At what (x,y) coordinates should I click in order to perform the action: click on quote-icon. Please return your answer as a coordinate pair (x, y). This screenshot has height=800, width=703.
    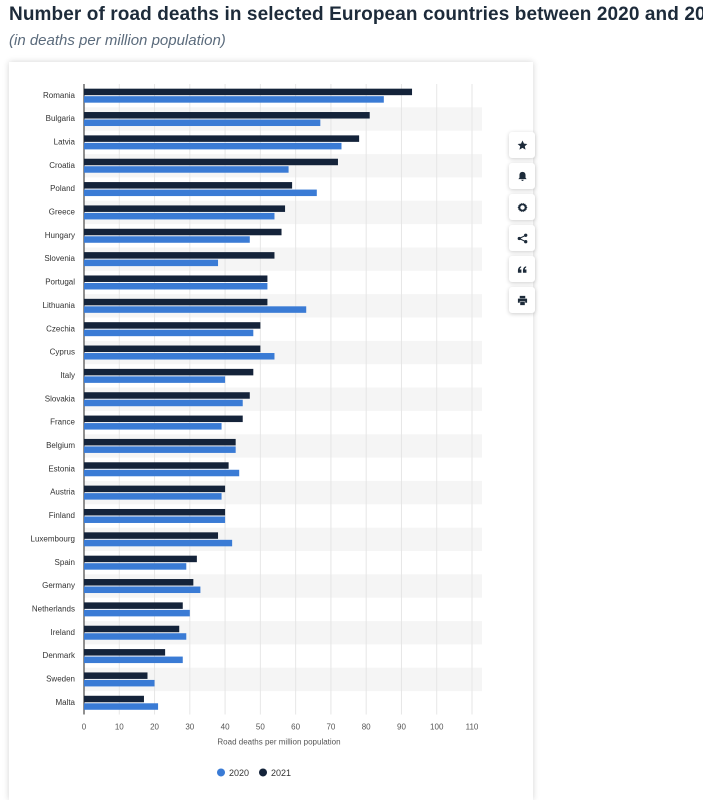
    Looking at the image, I should click on (521, 269).